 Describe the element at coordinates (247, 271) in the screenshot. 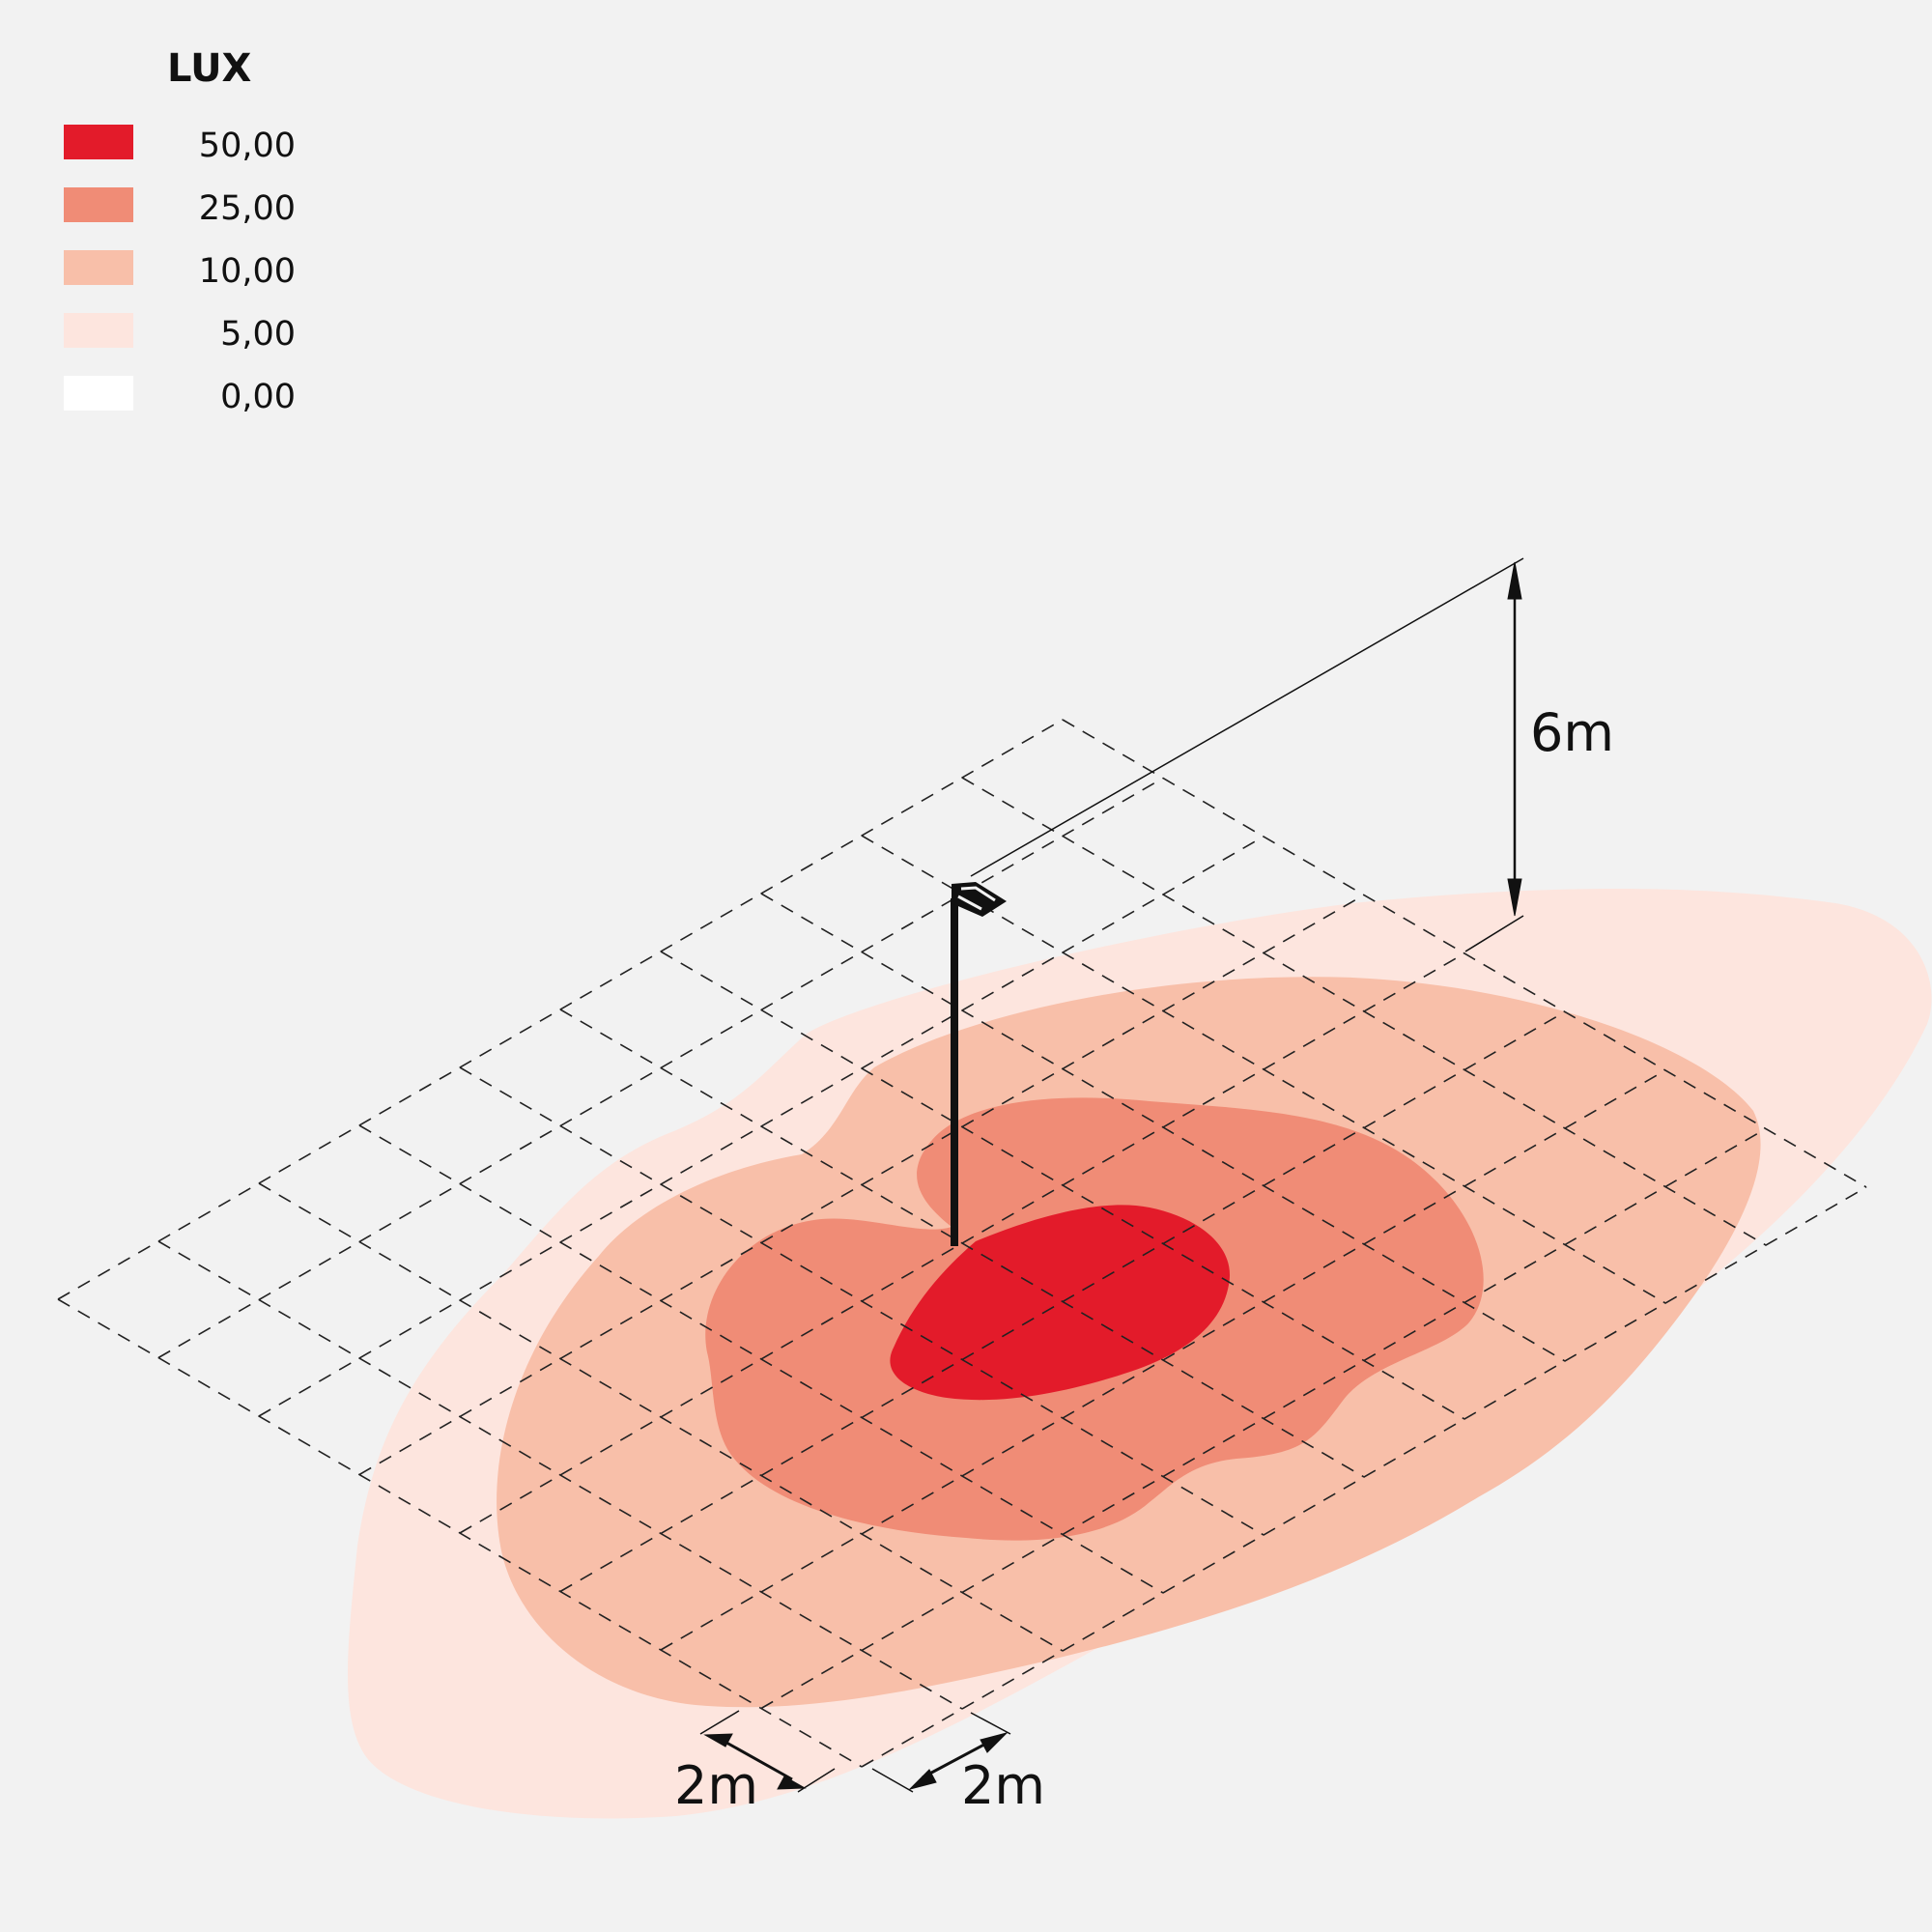

I see `legend-value: 10,00` at that location.